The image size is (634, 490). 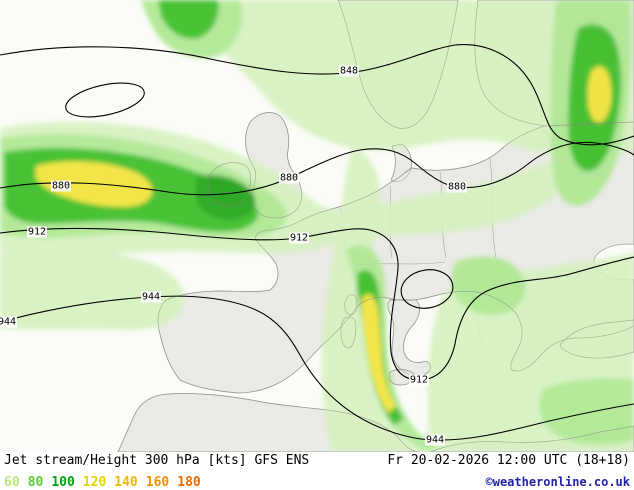 I want to click on credit-link: ©weatheronline.co.uk, so click(x=558, y=482).